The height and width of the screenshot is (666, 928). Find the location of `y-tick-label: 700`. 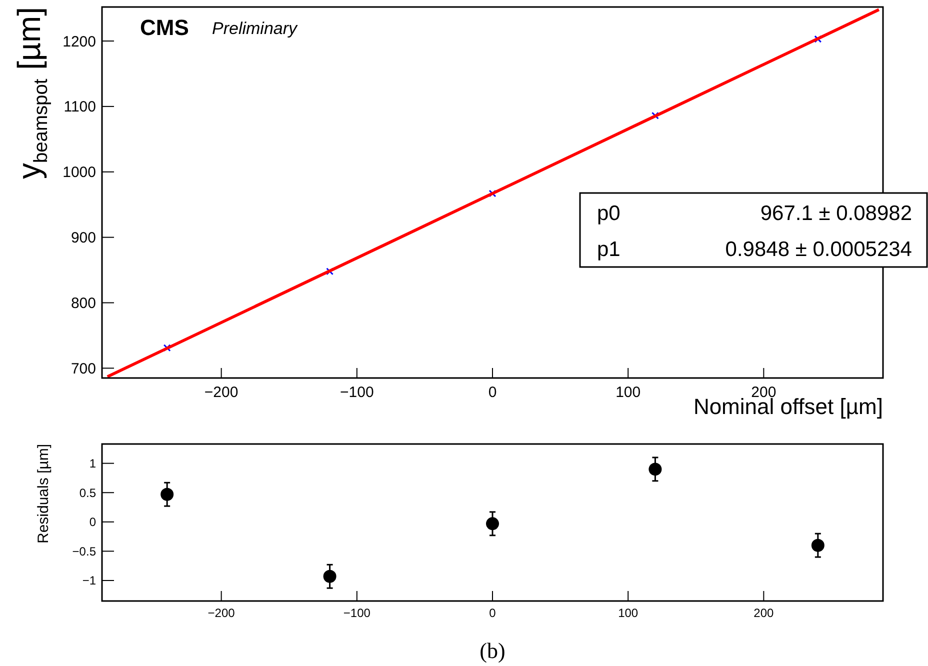

y-tick-label: 700 is located at coordinates (83, 369).